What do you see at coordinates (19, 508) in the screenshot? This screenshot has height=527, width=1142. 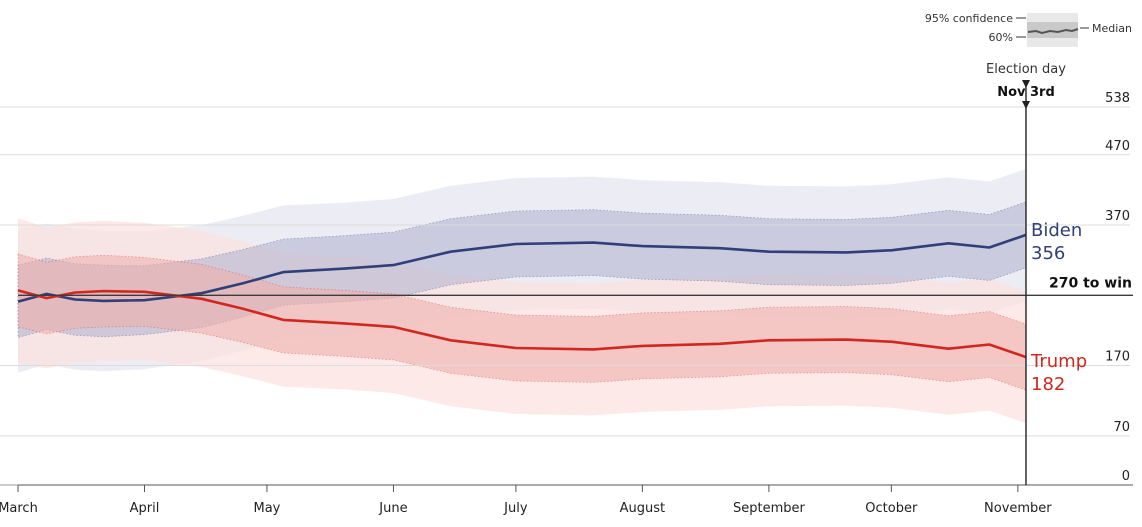 I see `x-tick-label-march: March` at bounding box center [19, 508].